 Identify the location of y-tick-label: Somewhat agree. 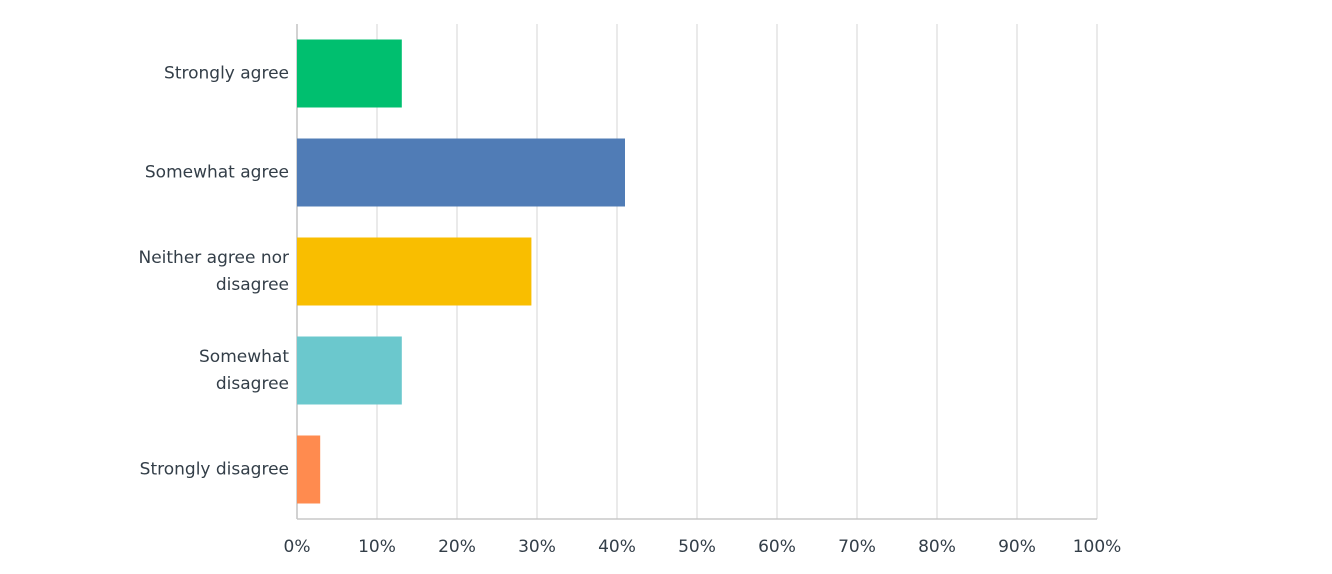
(216, 172).